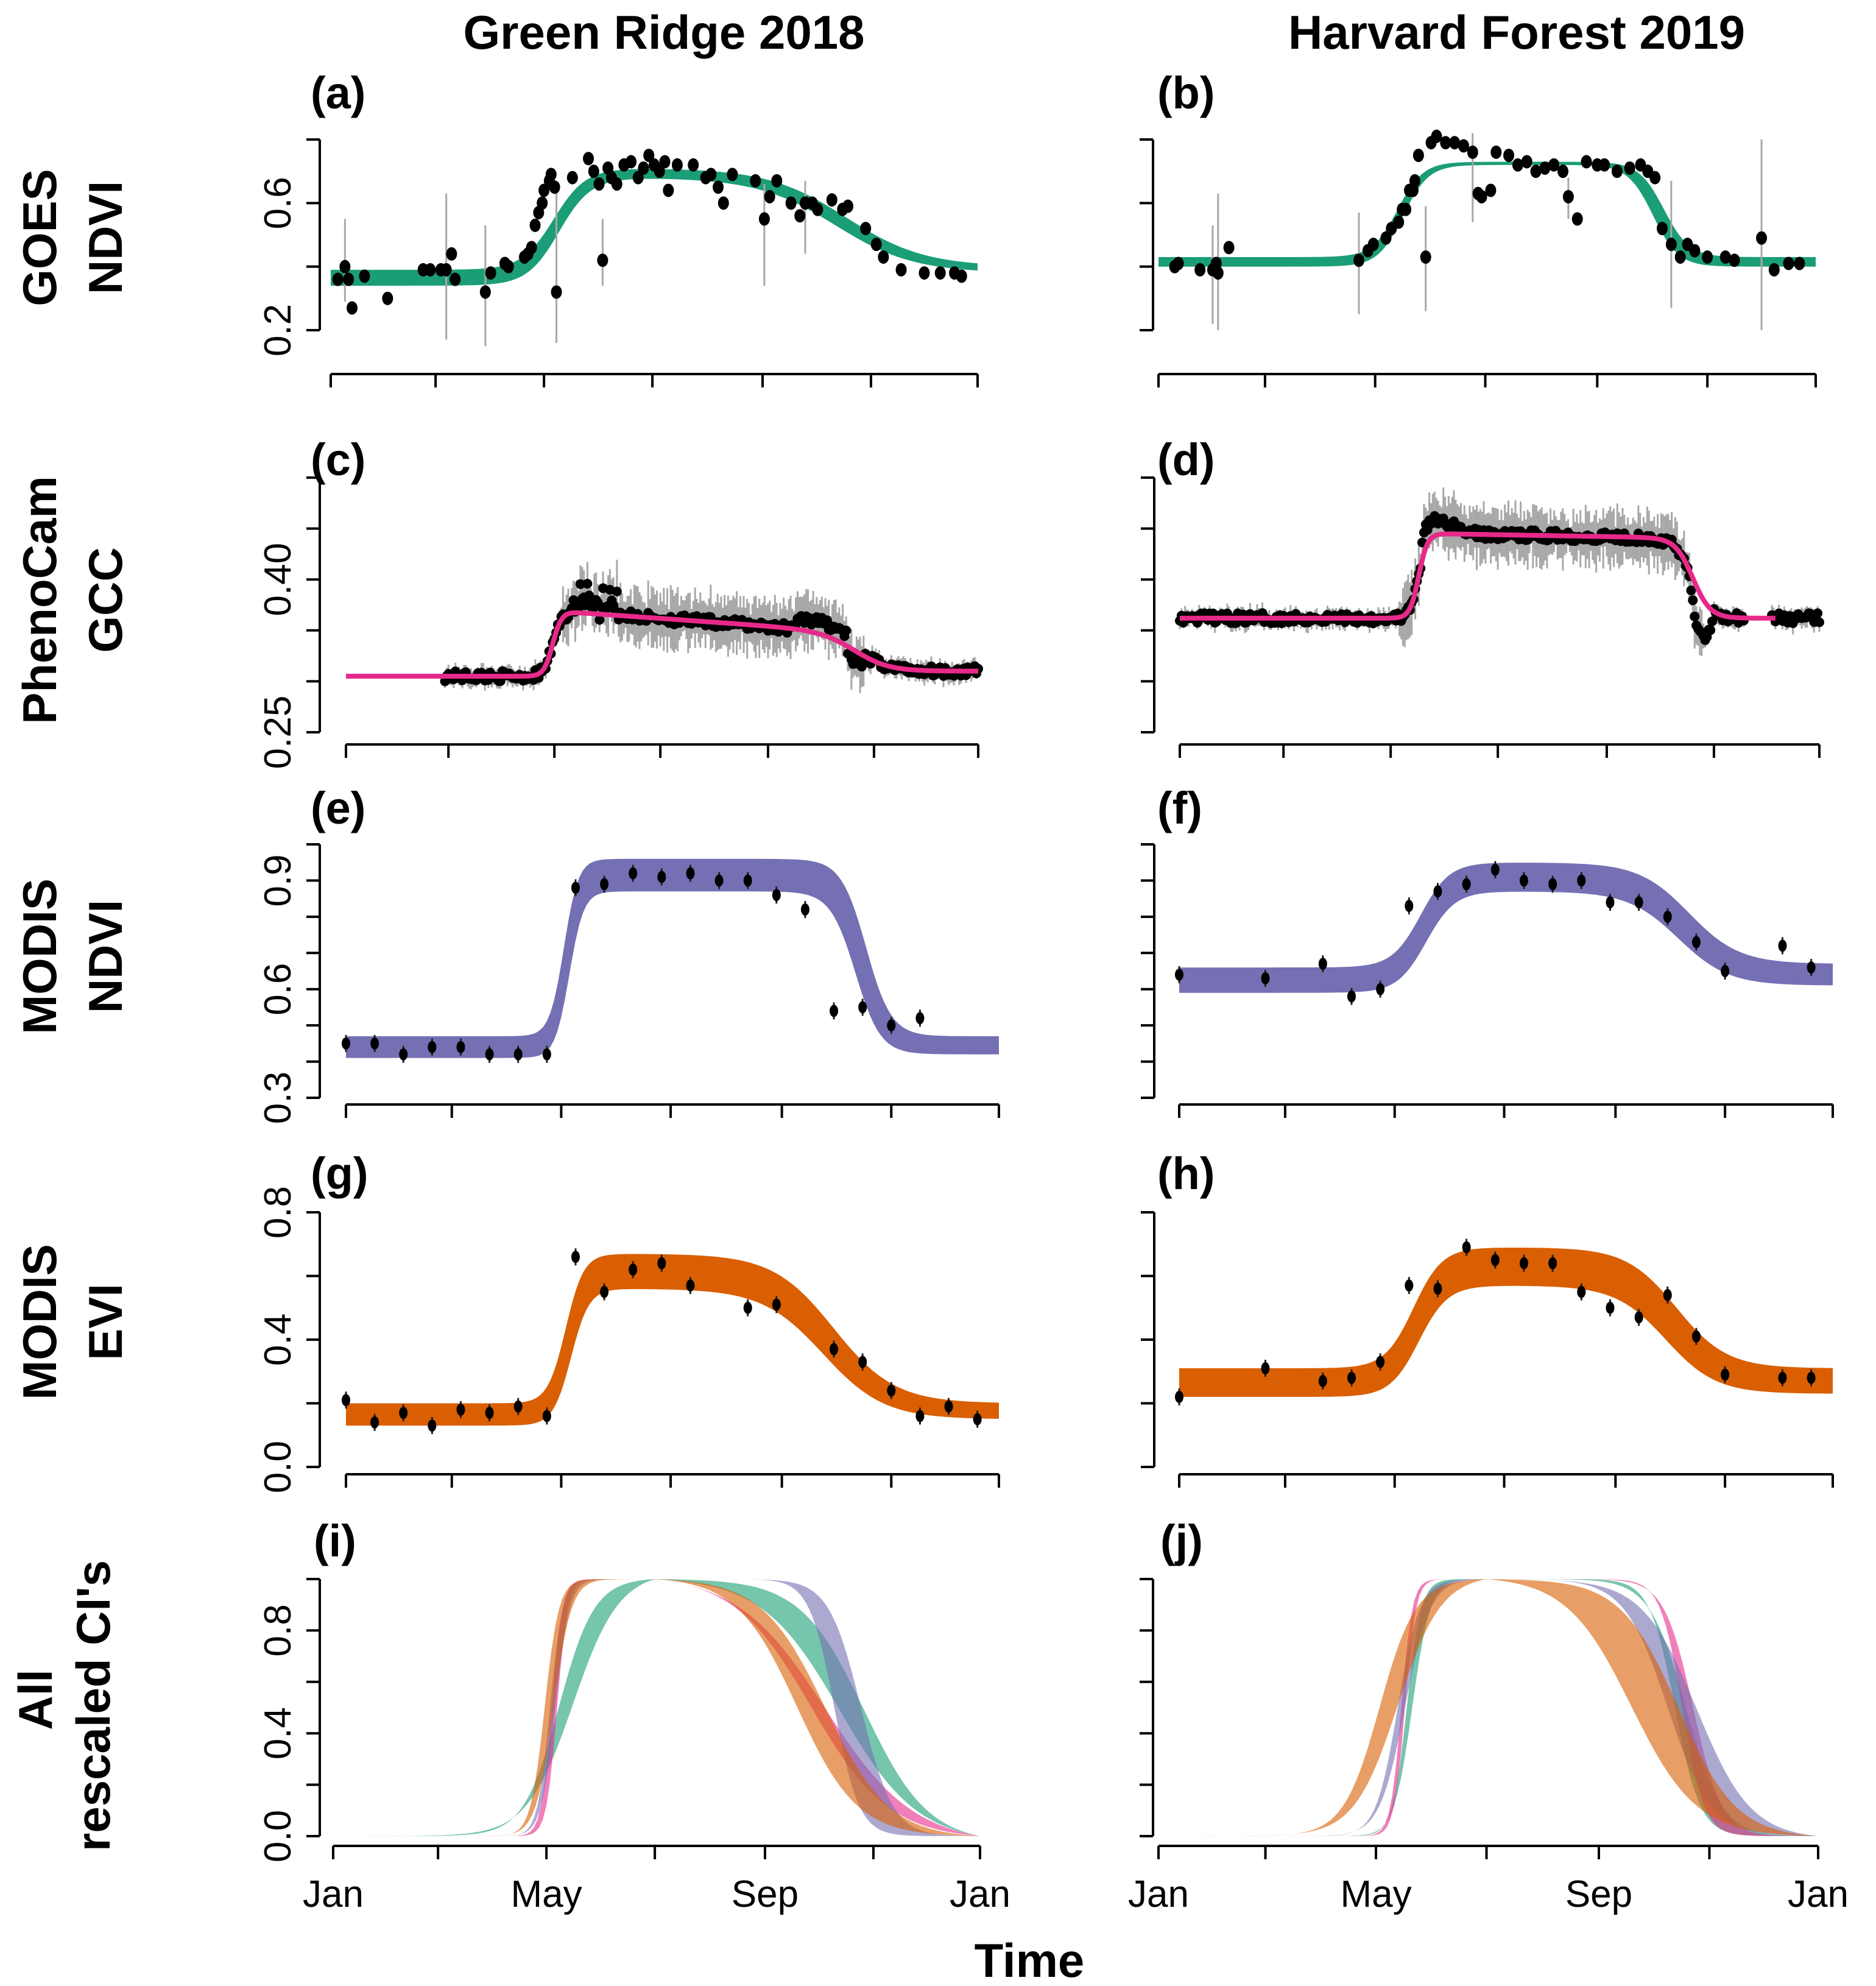 Image resolution: width=1876 pixels, height=1986 pixels. What do you see at coordinates (1599, 1894) in the screenshot?
I see `x-tick-label: Sep` at bounding box center [1599, 1894].